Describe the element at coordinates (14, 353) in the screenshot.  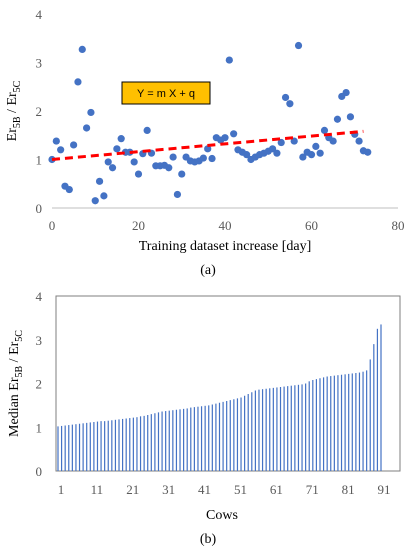
I see `bar-y-label-sep: / Er` at that location.